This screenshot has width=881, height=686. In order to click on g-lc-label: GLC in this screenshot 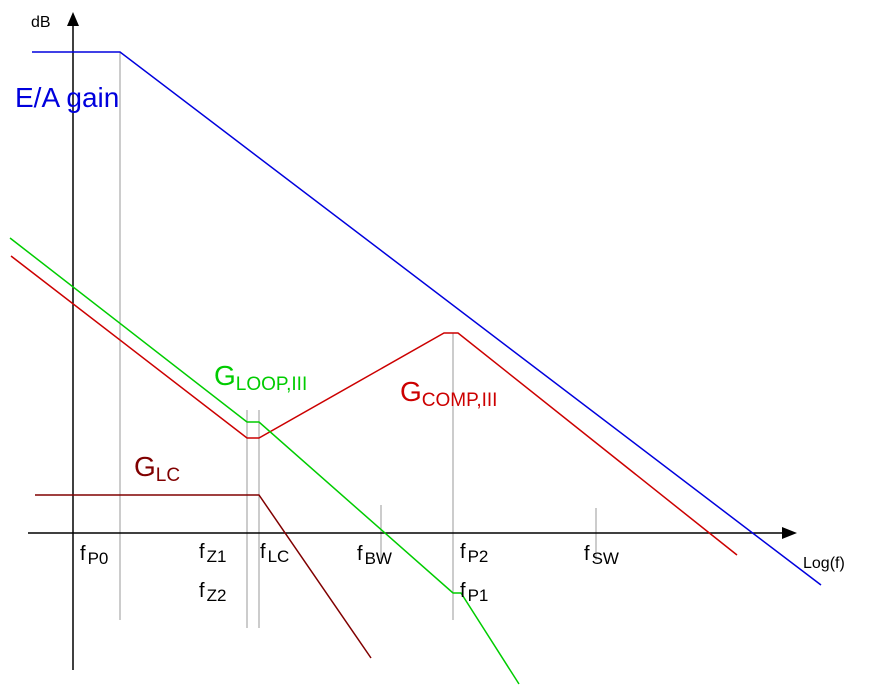, I will do `click(157, 468)`.